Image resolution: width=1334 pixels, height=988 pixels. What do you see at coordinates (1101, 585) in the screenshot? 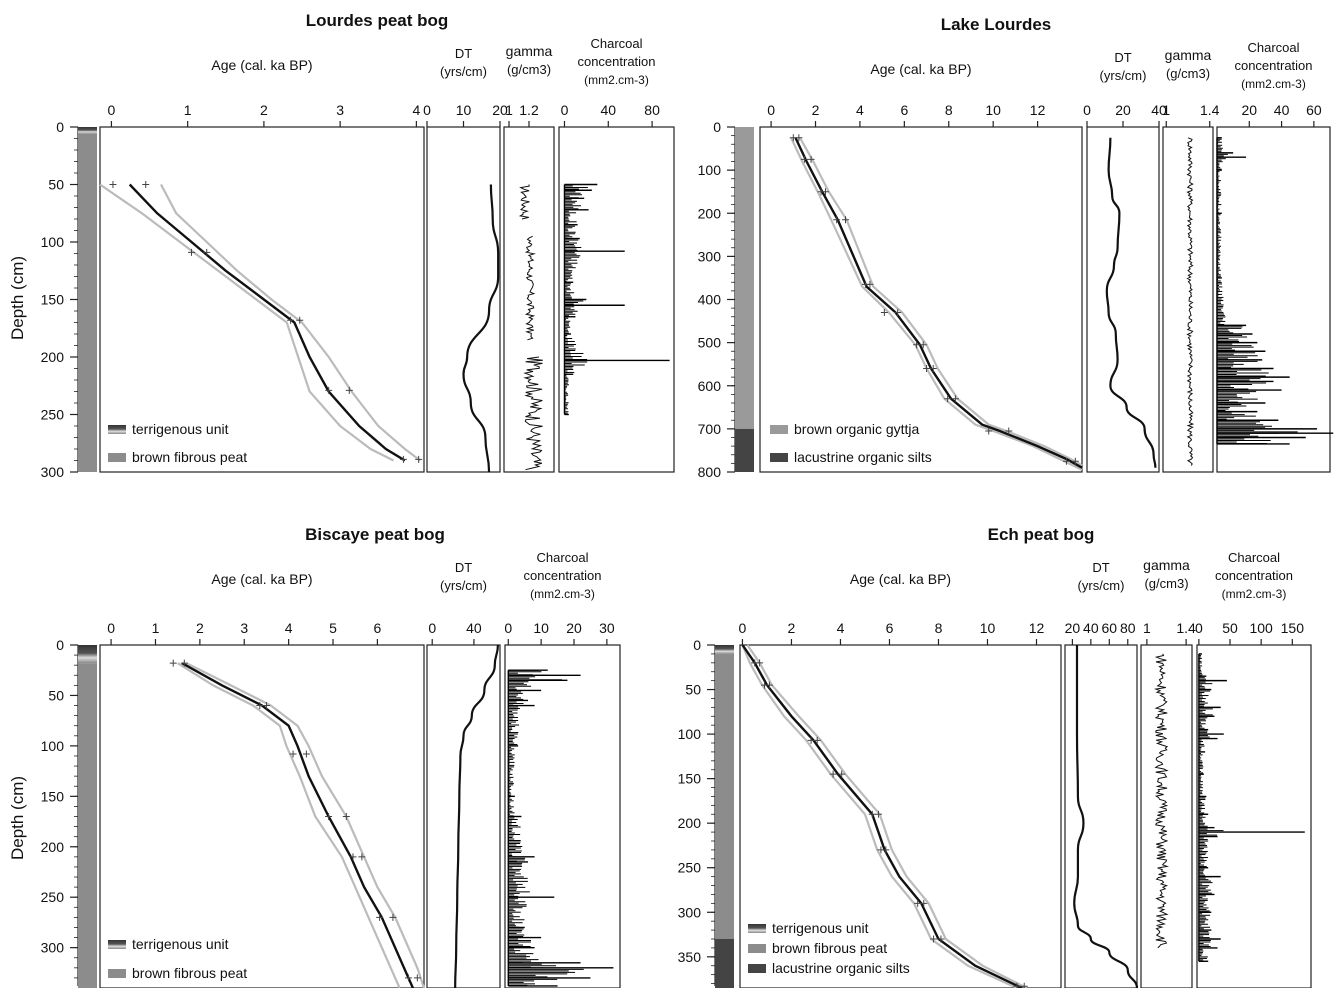
I see `dt-axis-unit: (yrs/cm)` at bounding box center [1101, 585].